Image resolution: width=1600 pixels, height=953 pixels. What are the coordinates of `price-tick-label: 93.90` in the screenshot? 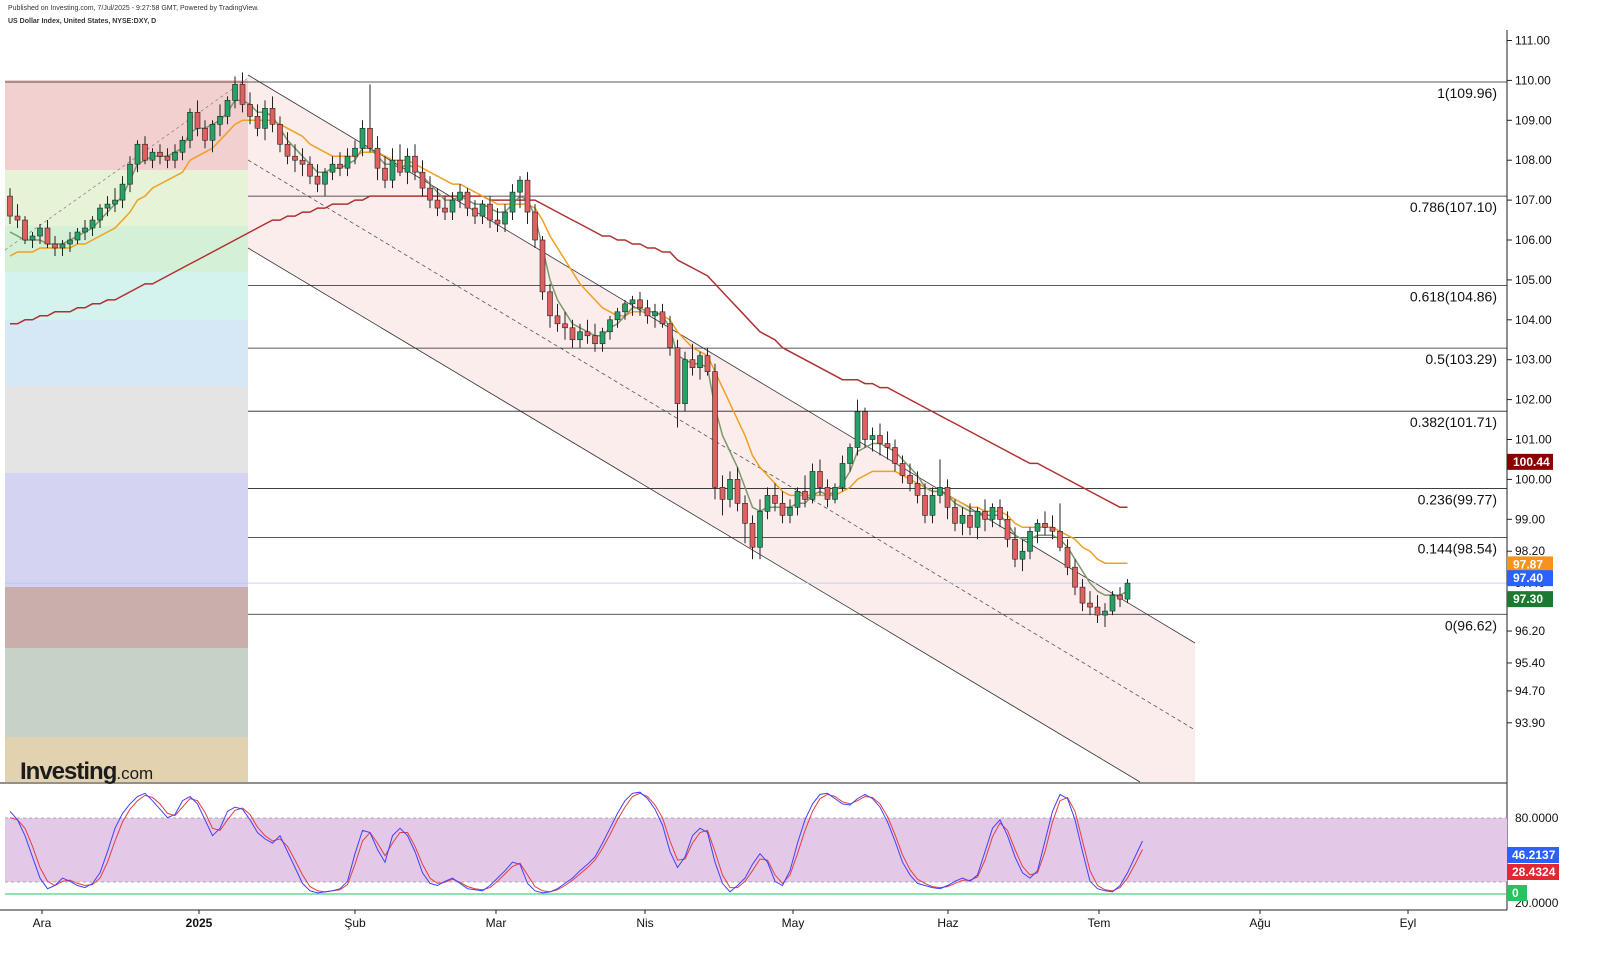 It's located at (1530, 723).